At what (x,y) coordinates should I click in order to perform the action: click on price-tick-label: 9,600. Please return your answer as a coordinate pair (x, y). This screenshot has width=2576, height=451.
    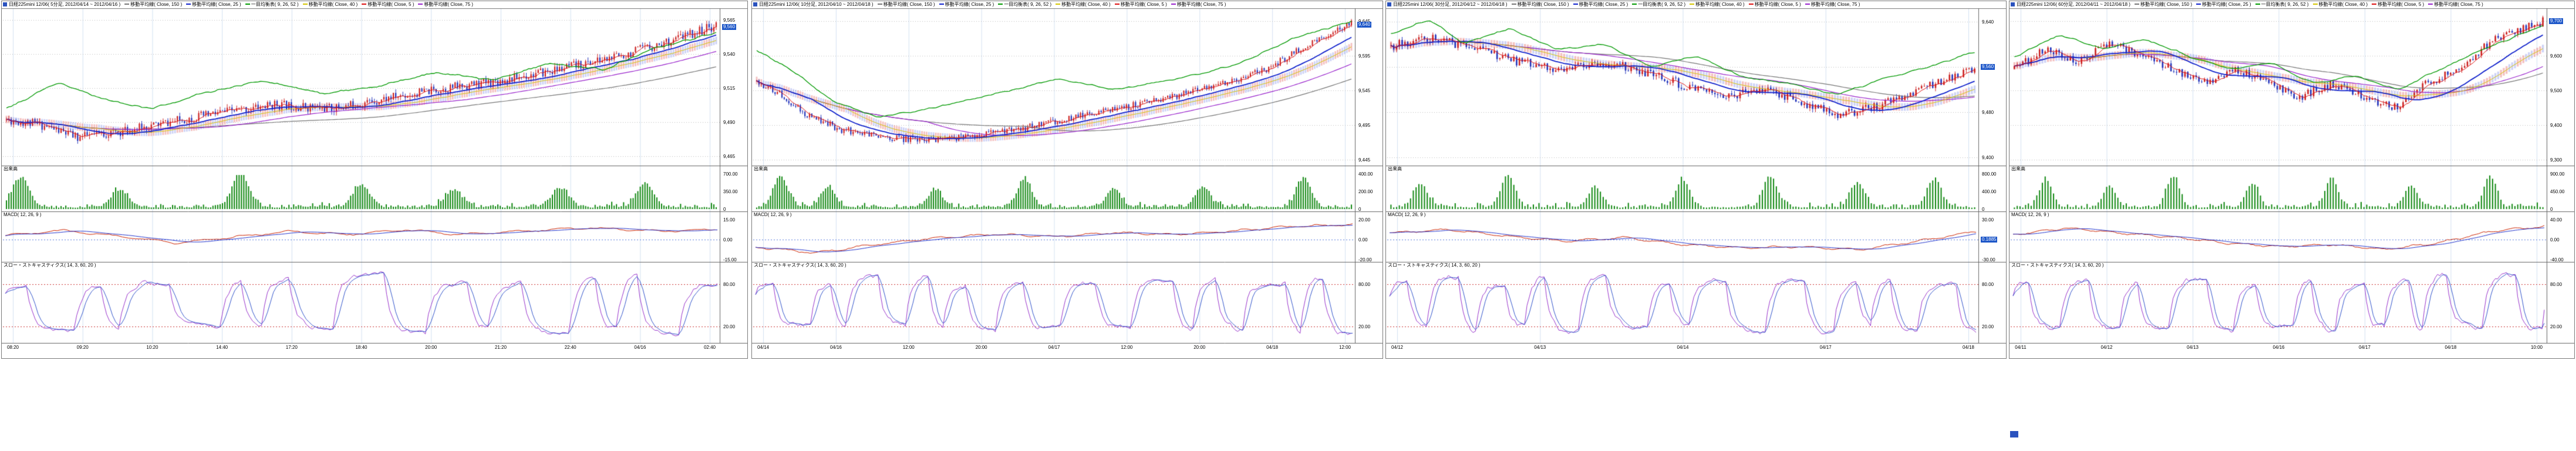
    Looking at the image, I should click on (2556, 56).